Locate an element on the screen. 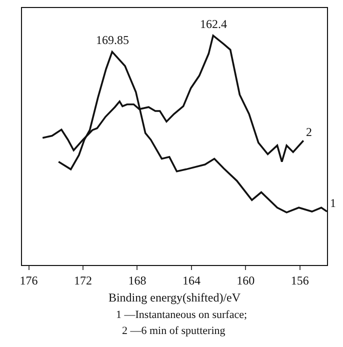  x-tick-label: 176 is located at coordinates (29, 280).